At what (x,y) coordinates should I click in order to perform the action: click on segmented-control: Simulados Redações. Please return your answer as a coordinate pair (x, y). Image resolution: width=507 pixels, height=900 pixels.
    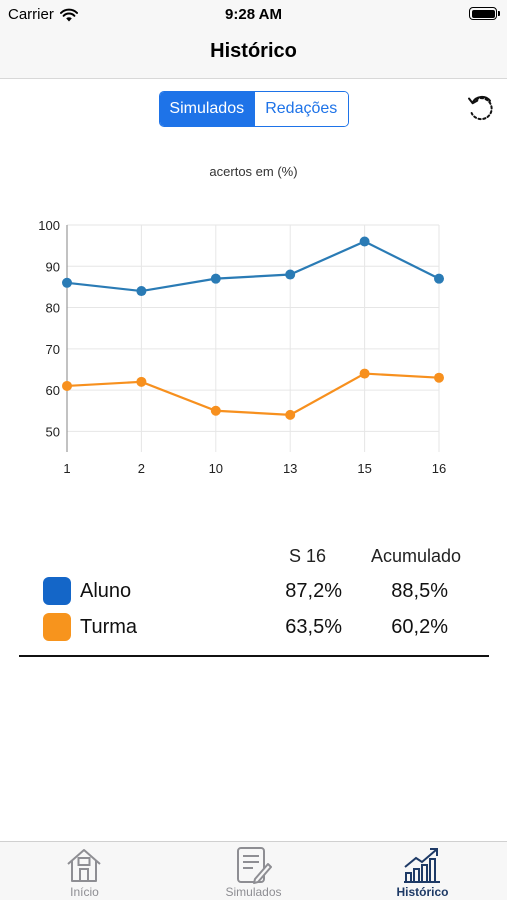
    Looking at the image, I should click on (254, 109).